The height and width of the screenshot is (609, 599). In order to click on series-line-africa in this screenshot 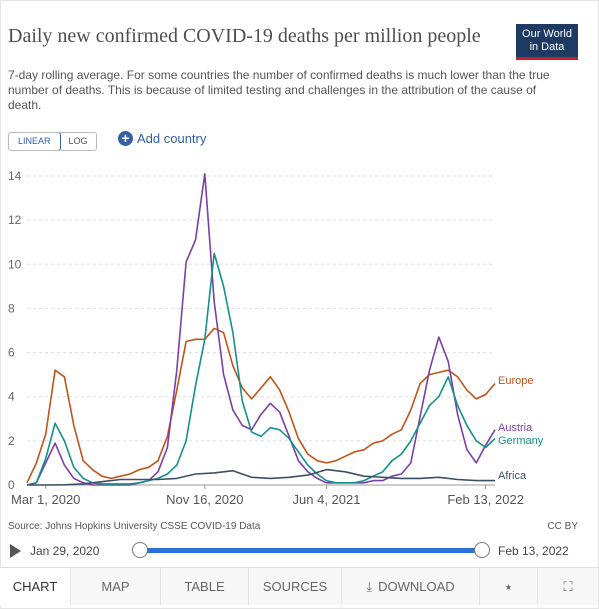, I will do `click(261, 477)`.